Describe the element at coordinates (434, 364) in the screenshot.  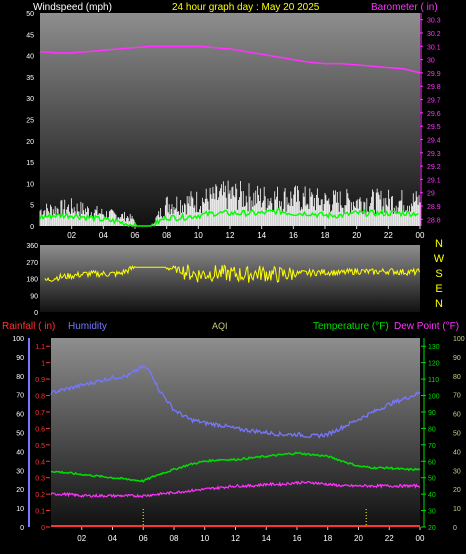
I see `temperature-tick-label: 120` at that location.